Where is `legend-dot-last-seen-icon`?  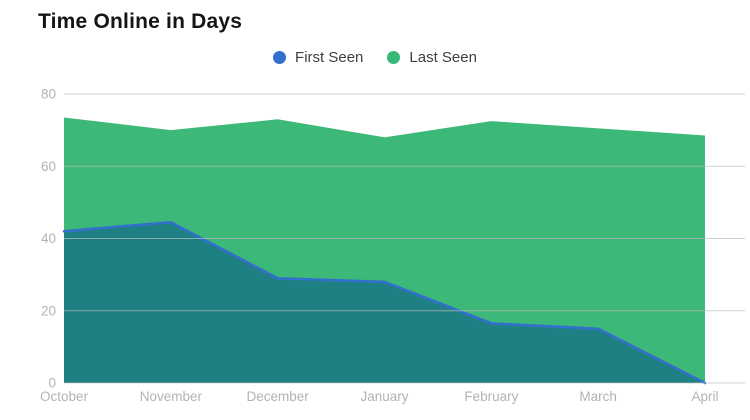 legend-dot-last-seen-icon is located at coordinates (394, 57).